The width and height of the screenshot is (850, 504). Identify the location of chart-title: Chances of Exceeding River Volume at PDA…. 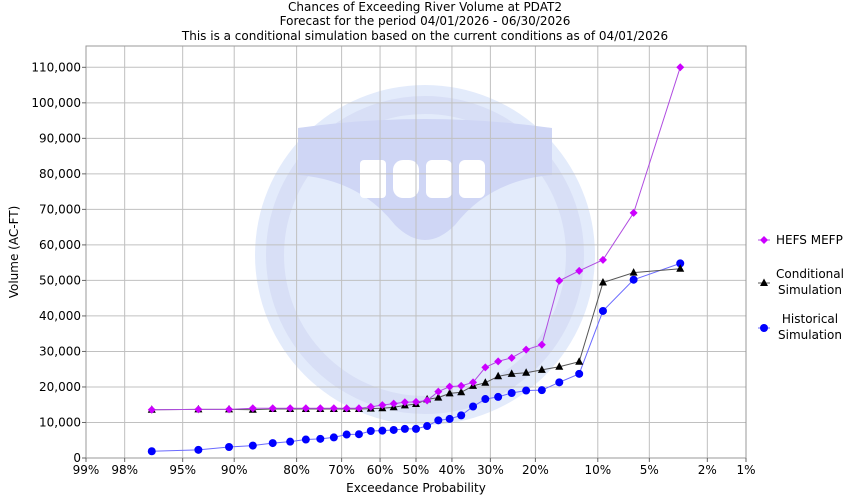
(425, 7).